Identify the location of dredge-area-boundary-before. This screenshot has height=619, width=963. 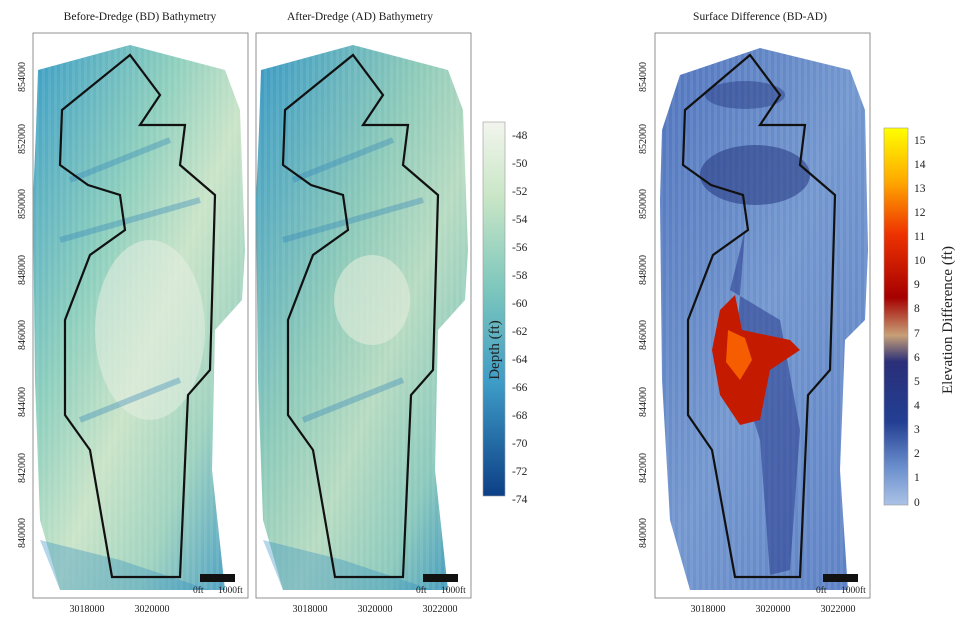
(137, 316).